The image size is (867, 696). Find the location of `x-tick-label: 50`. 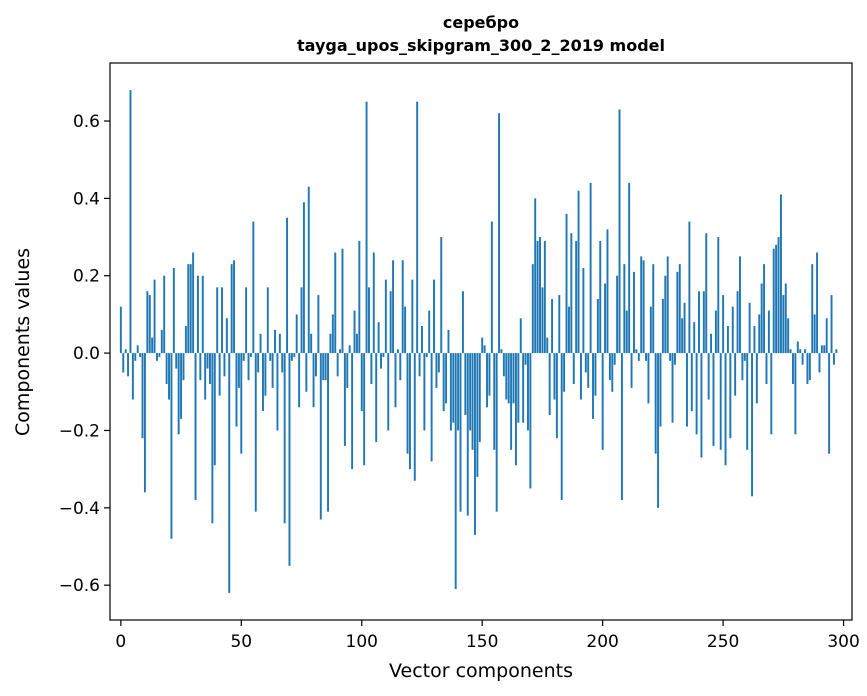

x-tick-label: 50 is located at coordinates (241, 642).